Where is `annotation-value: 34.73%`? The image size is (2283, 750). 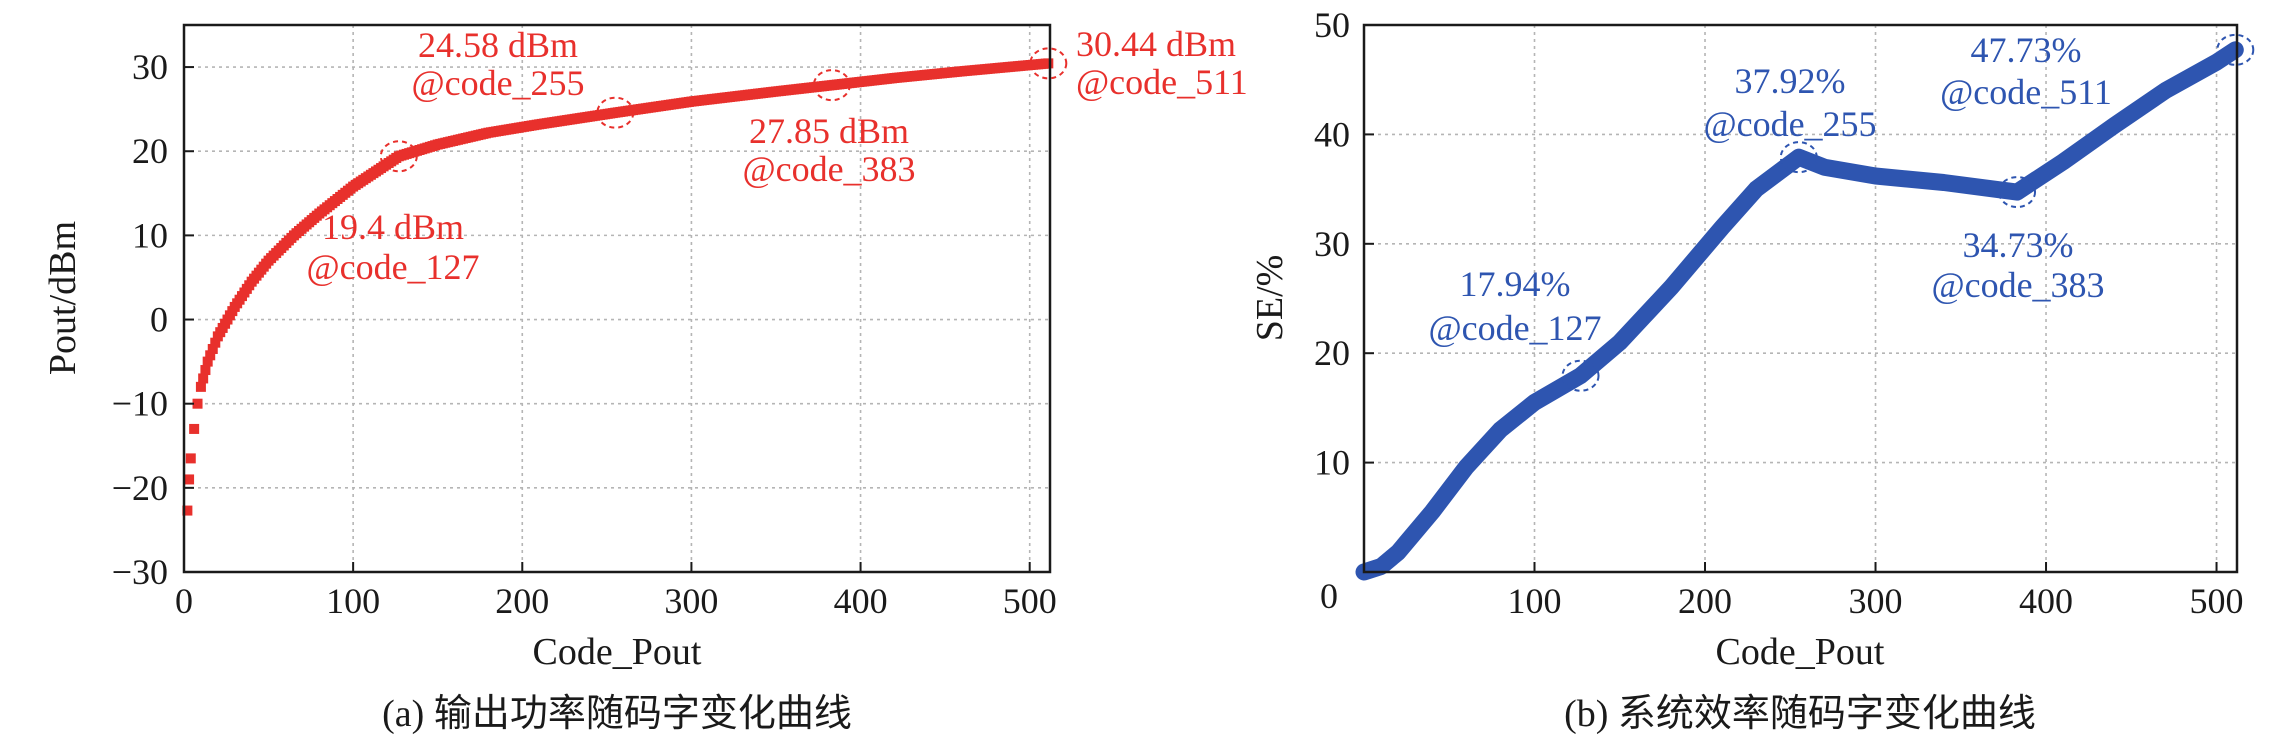
annotation-value: 34.73% is located at coordinates (2018, 245).